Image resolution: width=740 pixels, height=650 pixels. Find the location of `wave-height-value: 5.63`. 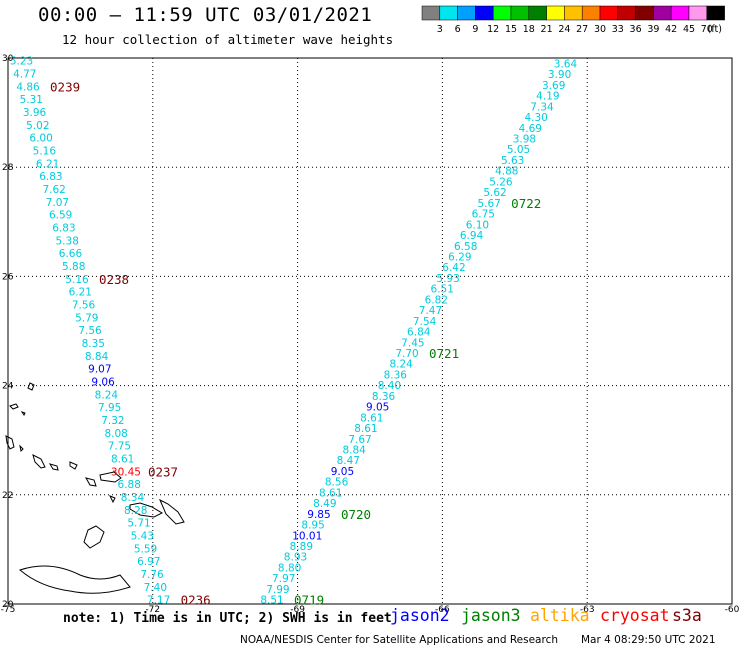

wave-height-value: 5.63 is located at coordinates (512, 161).